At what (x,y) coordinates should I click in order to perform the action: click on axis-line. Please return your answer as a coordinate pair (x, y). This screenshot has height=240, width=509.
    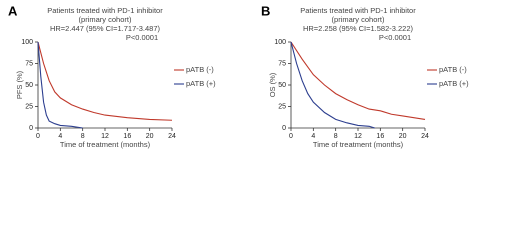
    Looking at the image, I should click on (357, 85).